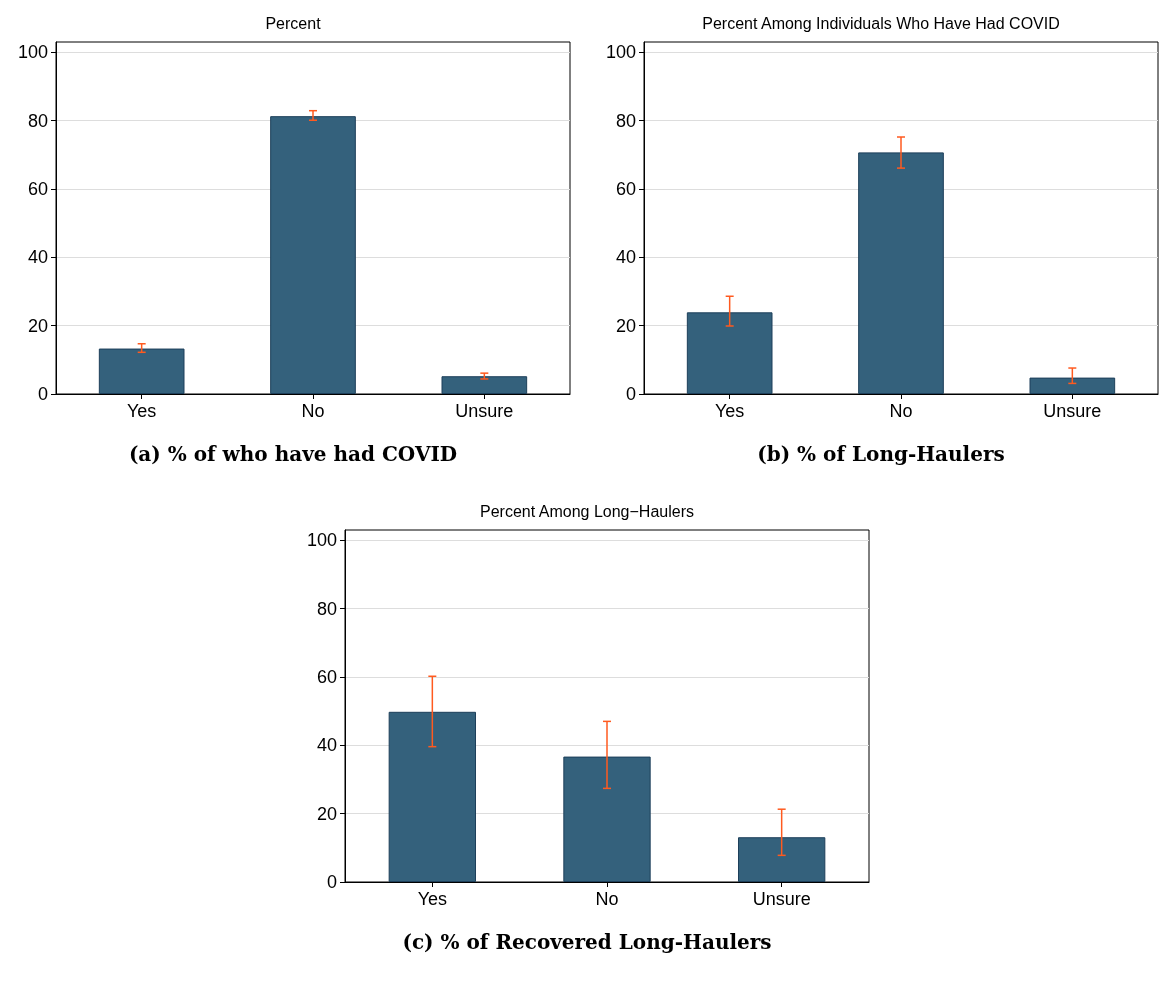  I want to click on text: (c) % of Recovered Long-Haulers, so click(587, 942).